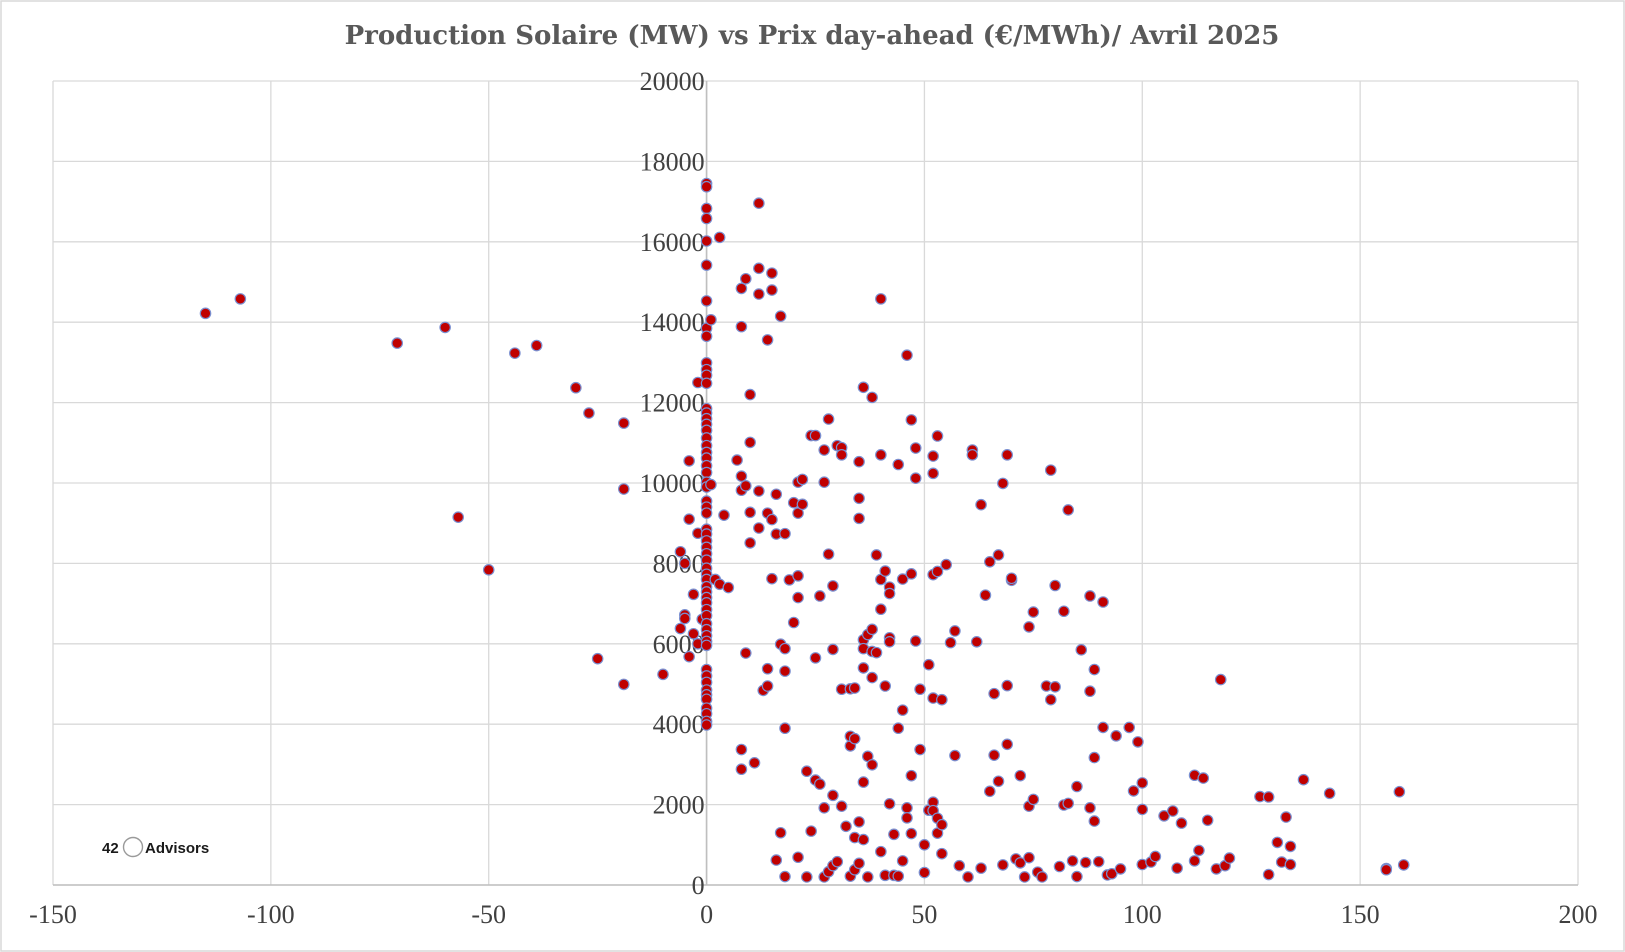 Image resolution: width=1625 pixels, height=952 pixels. I want to click on x-tick-label: 150, so click(1360, 914).